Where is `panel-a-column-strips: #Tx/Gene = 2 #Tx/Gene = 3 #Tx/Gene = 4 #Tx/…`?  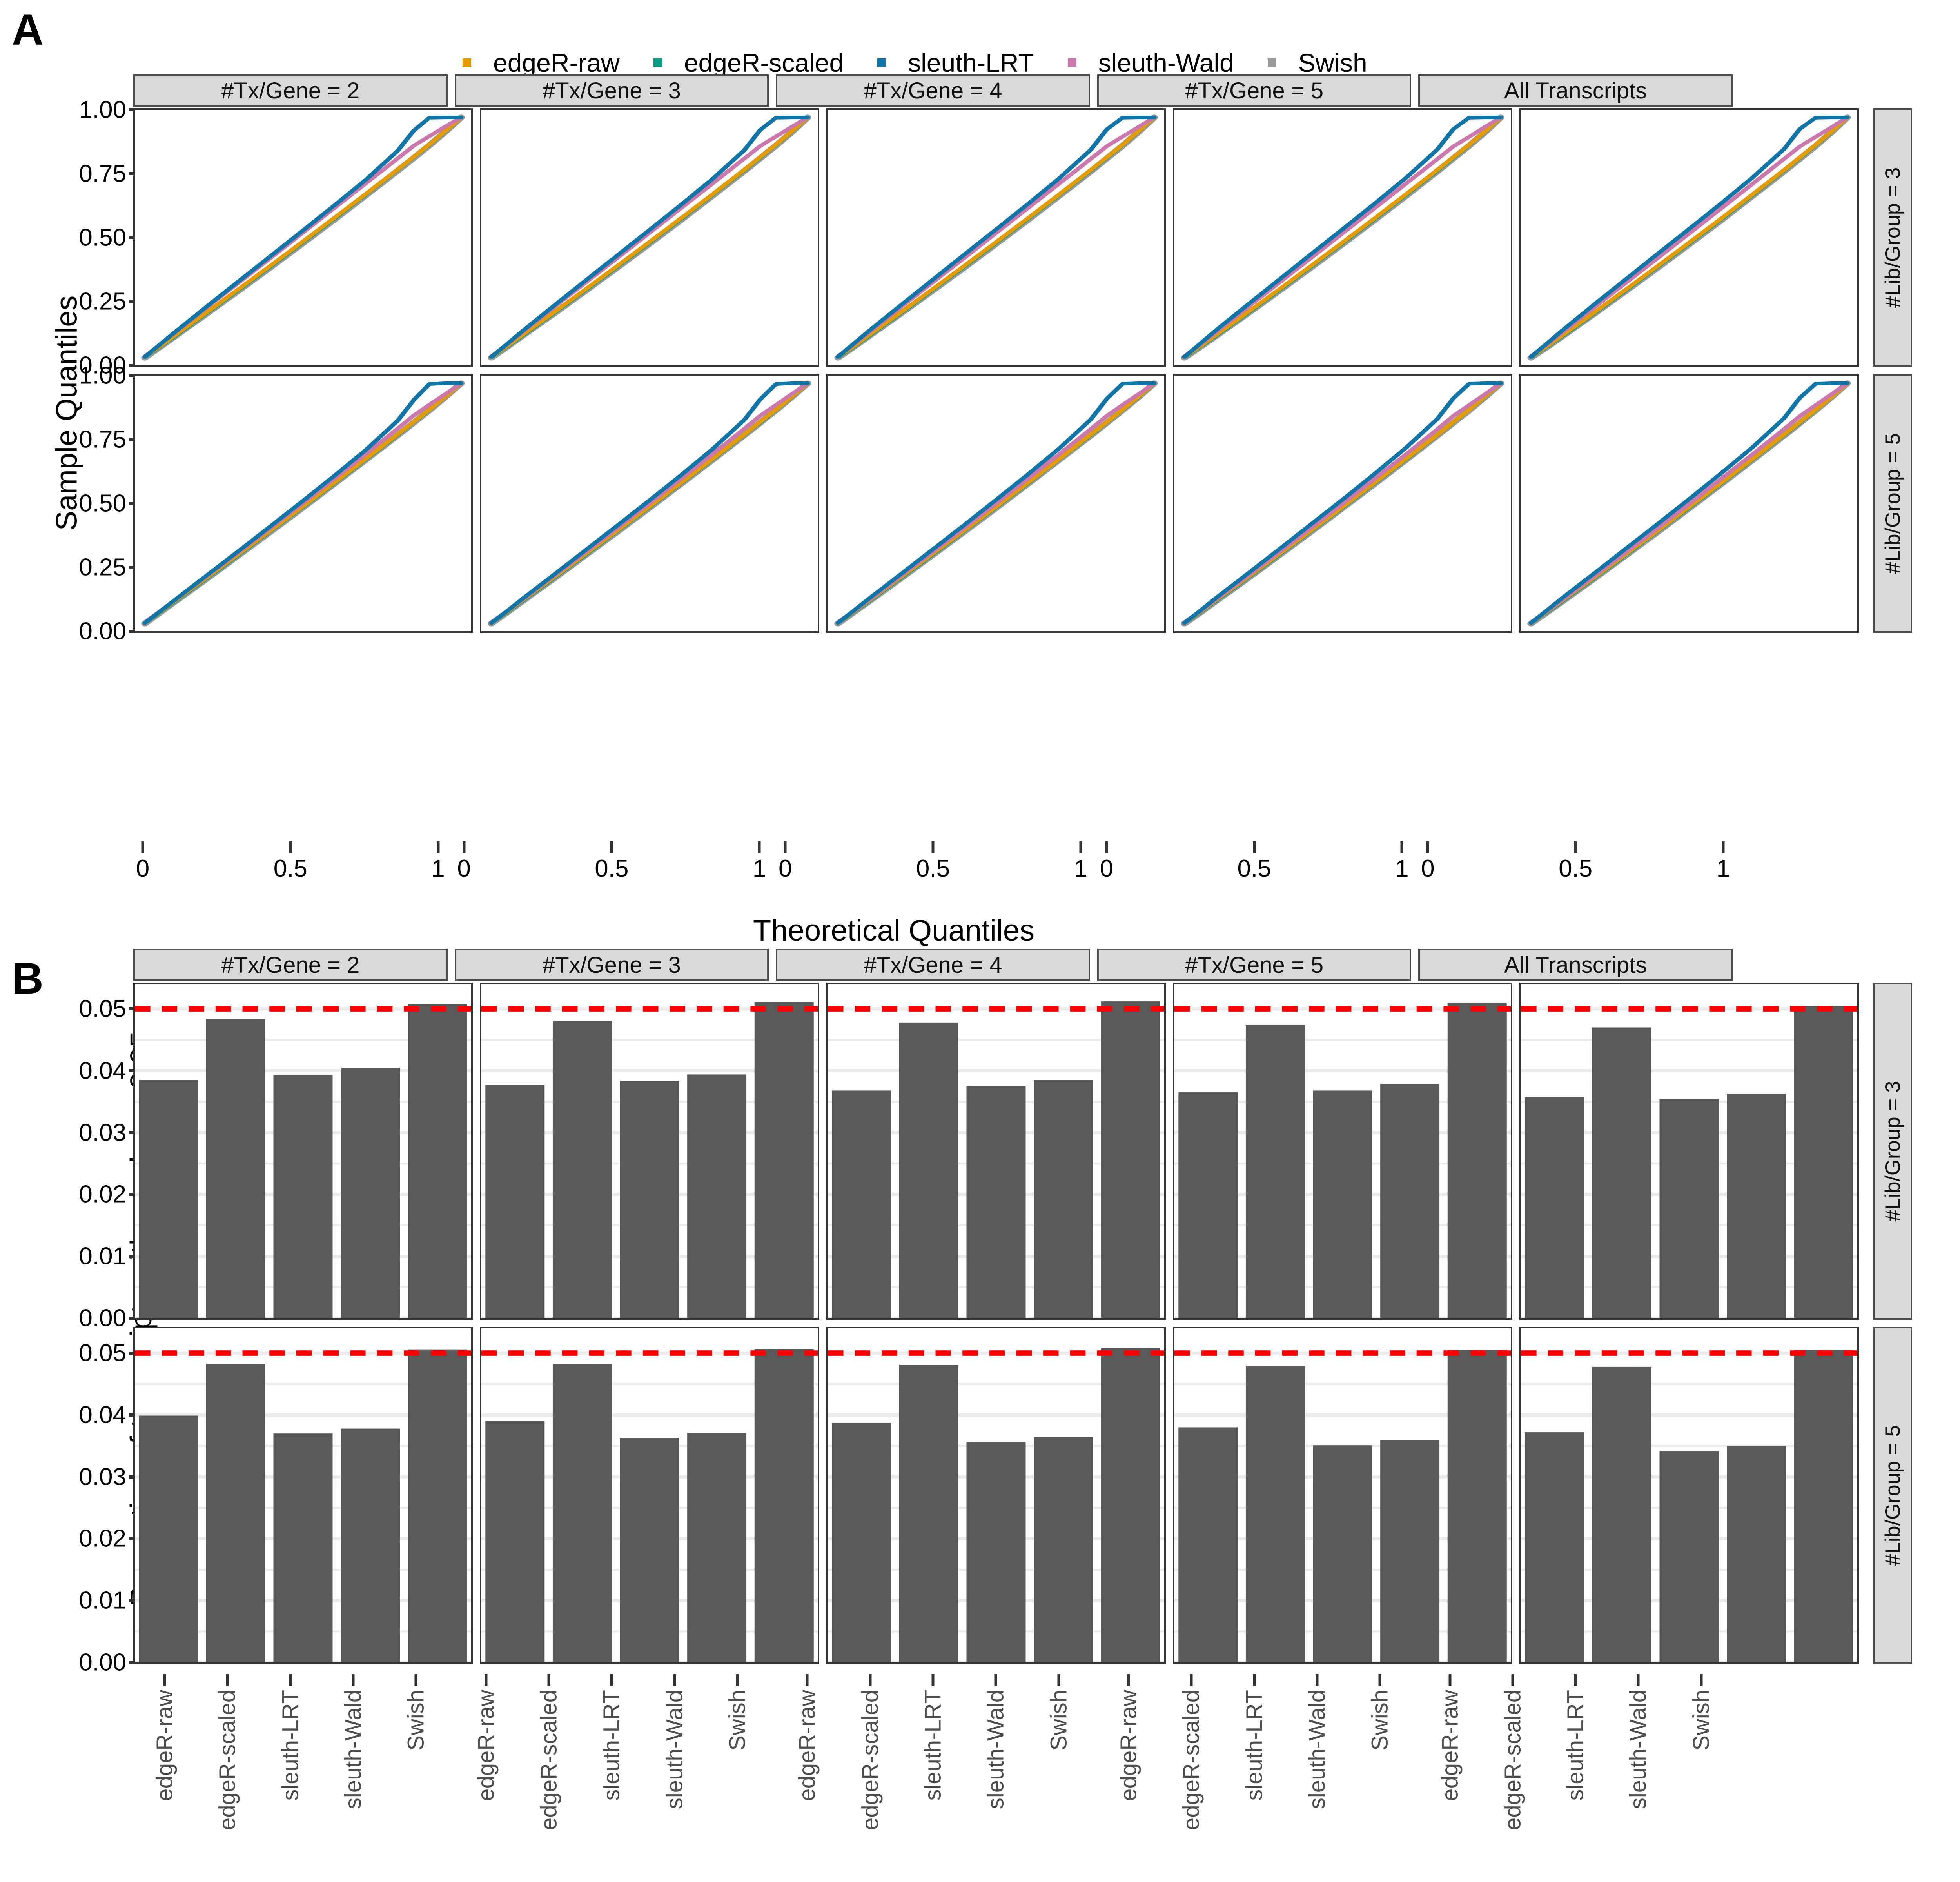
panel-a-column-strips: #Tx/Gene = 2 #Tx/Gene = 3 #Tx/Gene = 4 #Tx/… is located at coordinates (933, 90).